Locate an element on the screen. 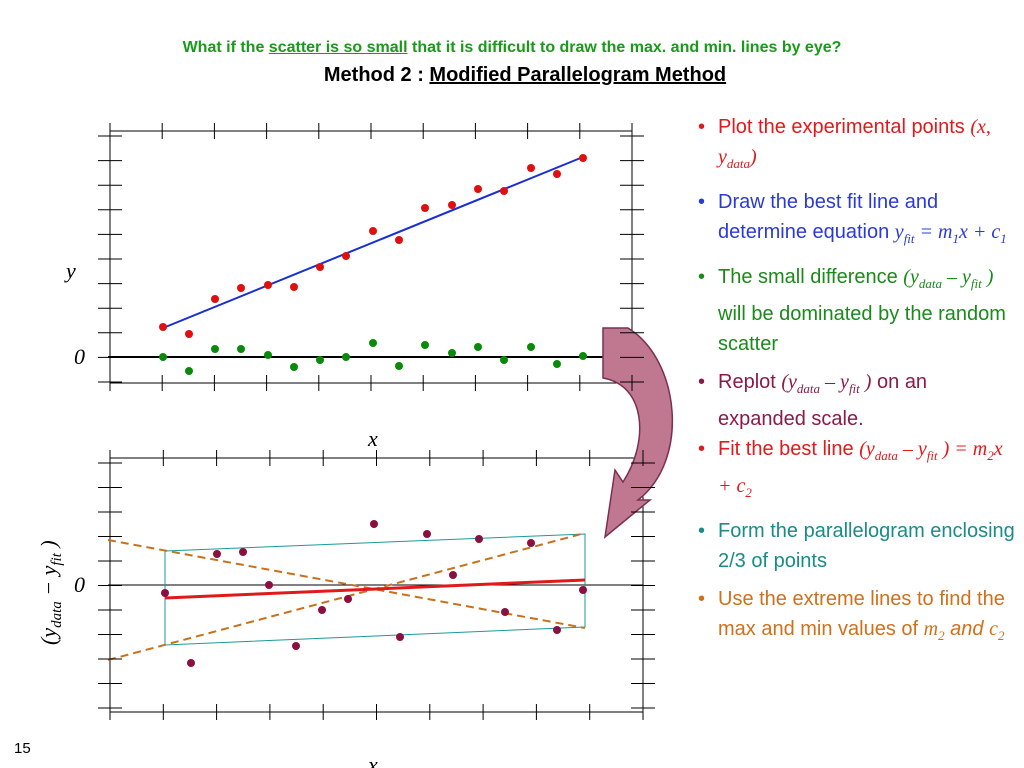  title: Method 2 : Modified Parallelogram Method is located at coordinates (512, 75).